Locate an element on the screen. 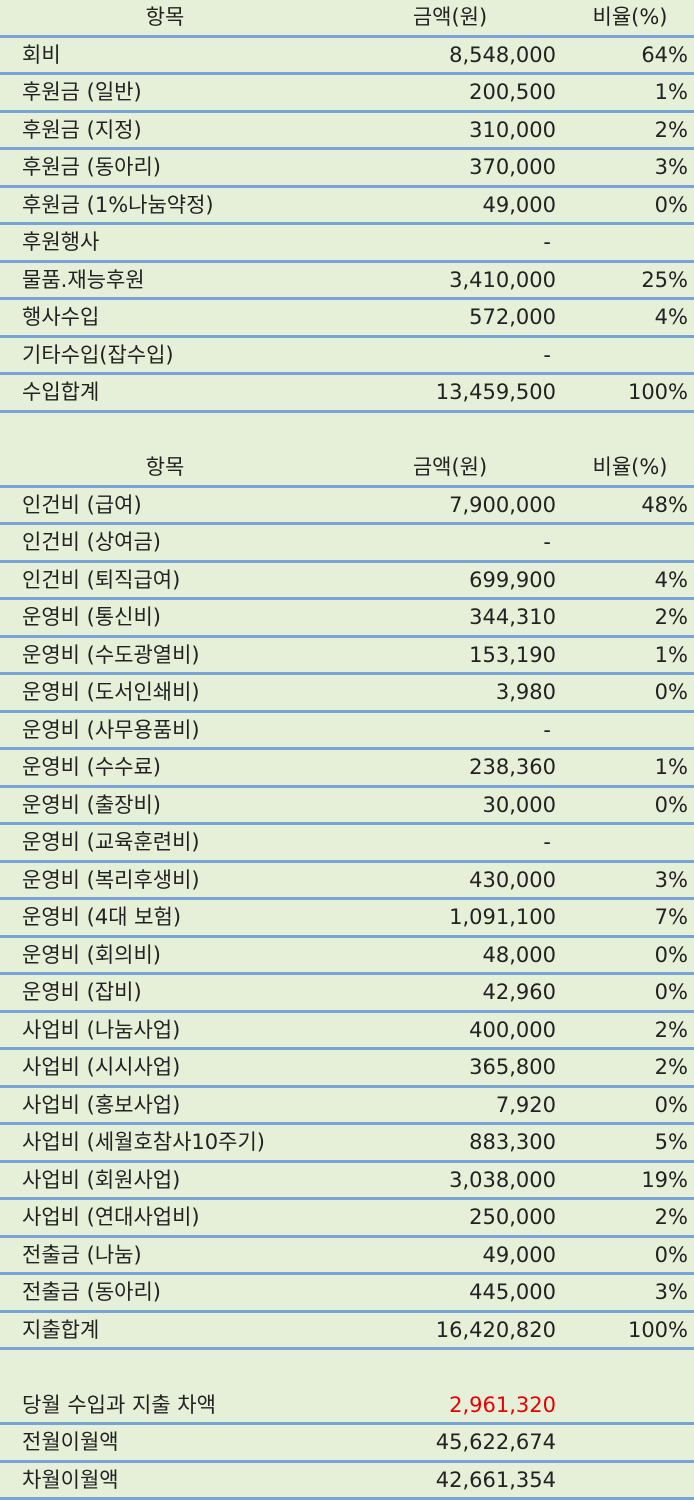  item-label: 운영비 (수도광열비) is located at coordinates (111, 654).